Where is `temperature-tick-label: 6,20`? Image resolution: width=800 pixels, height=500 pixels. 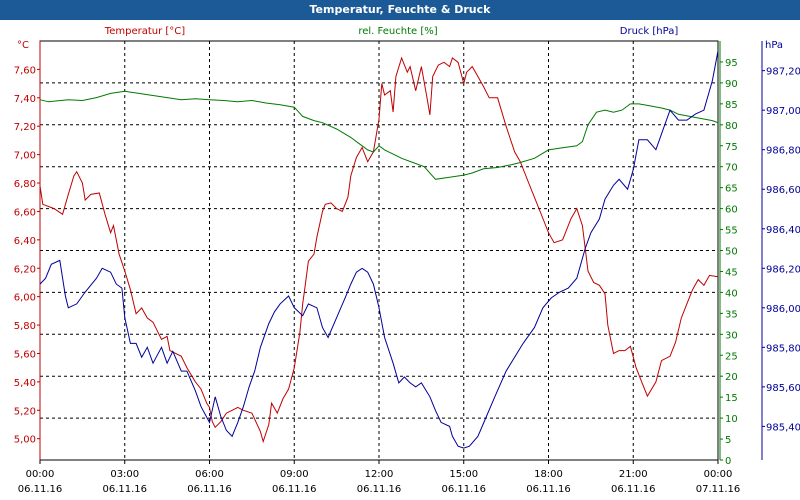
temperature-tick-label: 6,20 is located at coordinates (25, 269).